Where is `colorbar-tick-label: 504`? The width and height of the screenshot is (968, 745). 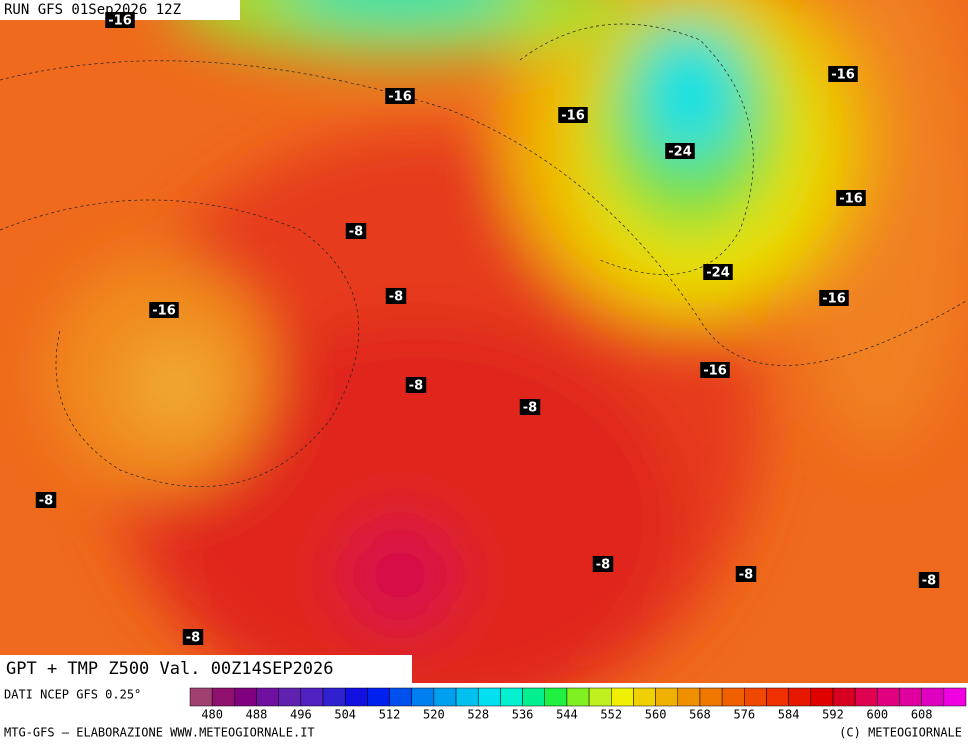 colorbar-tick-label: 504 is located at coordinates (345, 715).